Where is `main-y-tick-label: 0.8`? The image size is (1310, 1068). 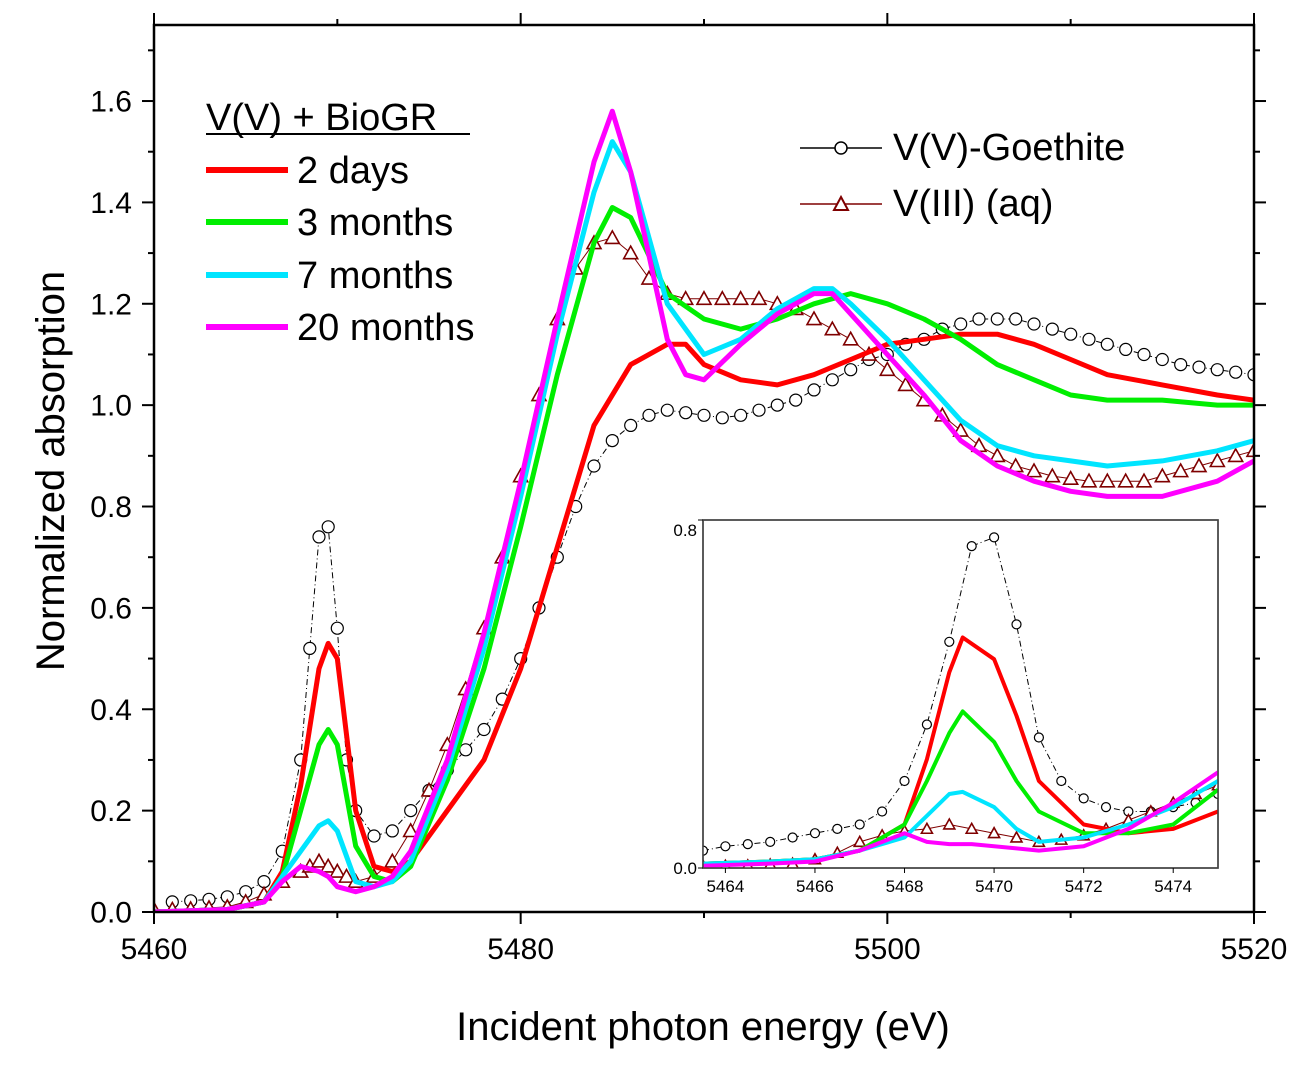 main-y-tick-label: 0.8 is located at coordinates (111, 507).